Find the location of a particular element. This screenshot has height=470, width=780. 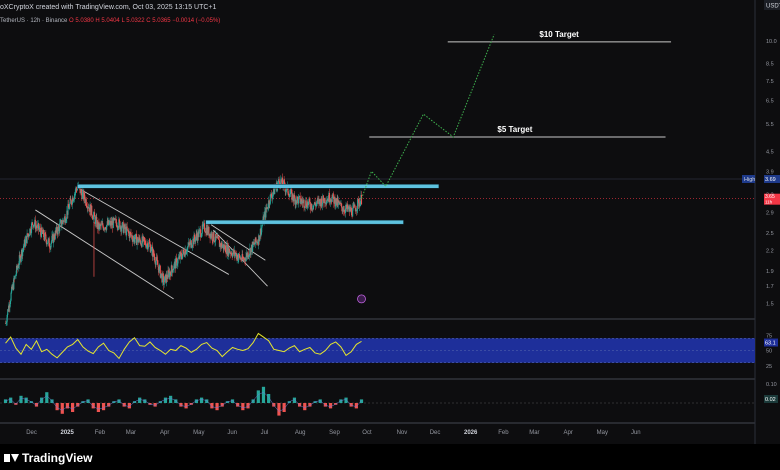

price-tick-label: 8.5 is located at coordinates (770, 65).